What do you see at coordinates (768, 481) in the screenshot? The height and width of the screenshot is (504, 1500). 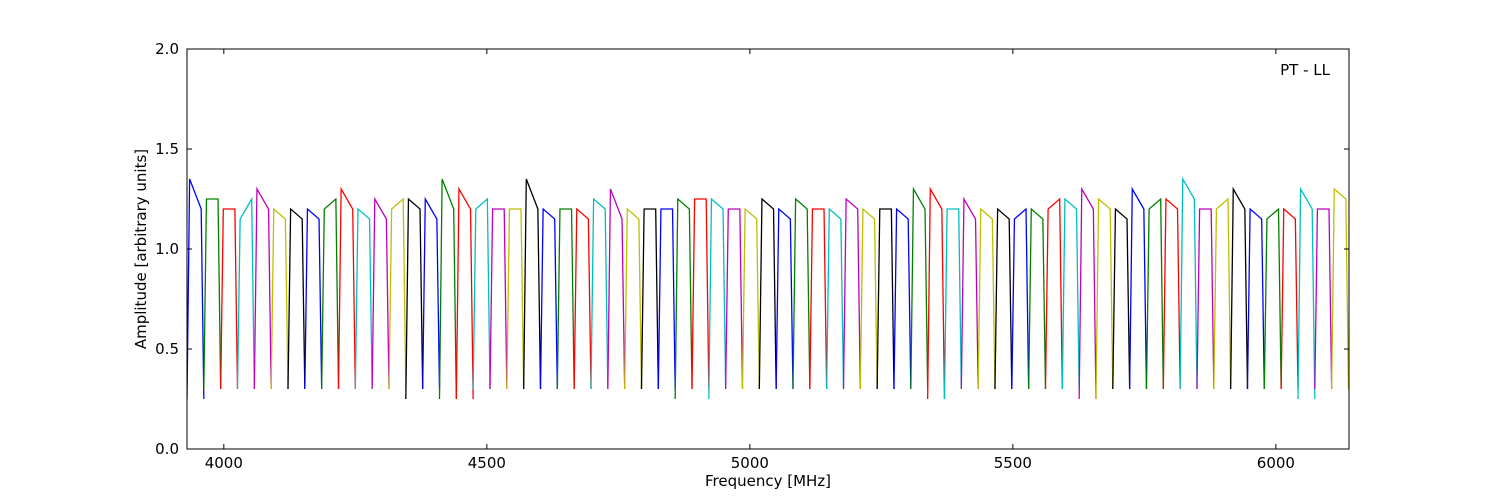 I see `x-axis-label: Frequency [MHz]` at bounding box center [768, 481].